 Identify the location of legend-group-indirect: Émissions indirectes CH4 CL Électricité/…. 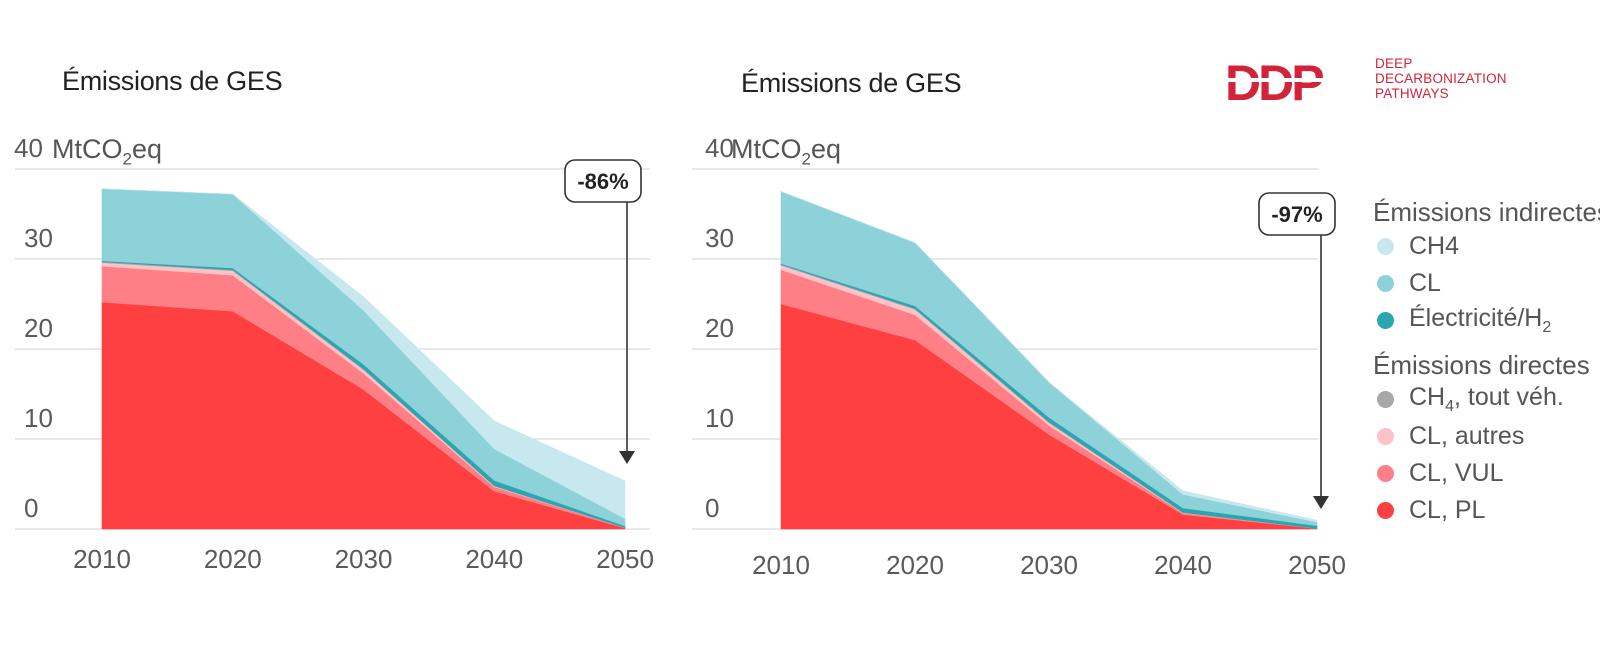
(1486, 267).